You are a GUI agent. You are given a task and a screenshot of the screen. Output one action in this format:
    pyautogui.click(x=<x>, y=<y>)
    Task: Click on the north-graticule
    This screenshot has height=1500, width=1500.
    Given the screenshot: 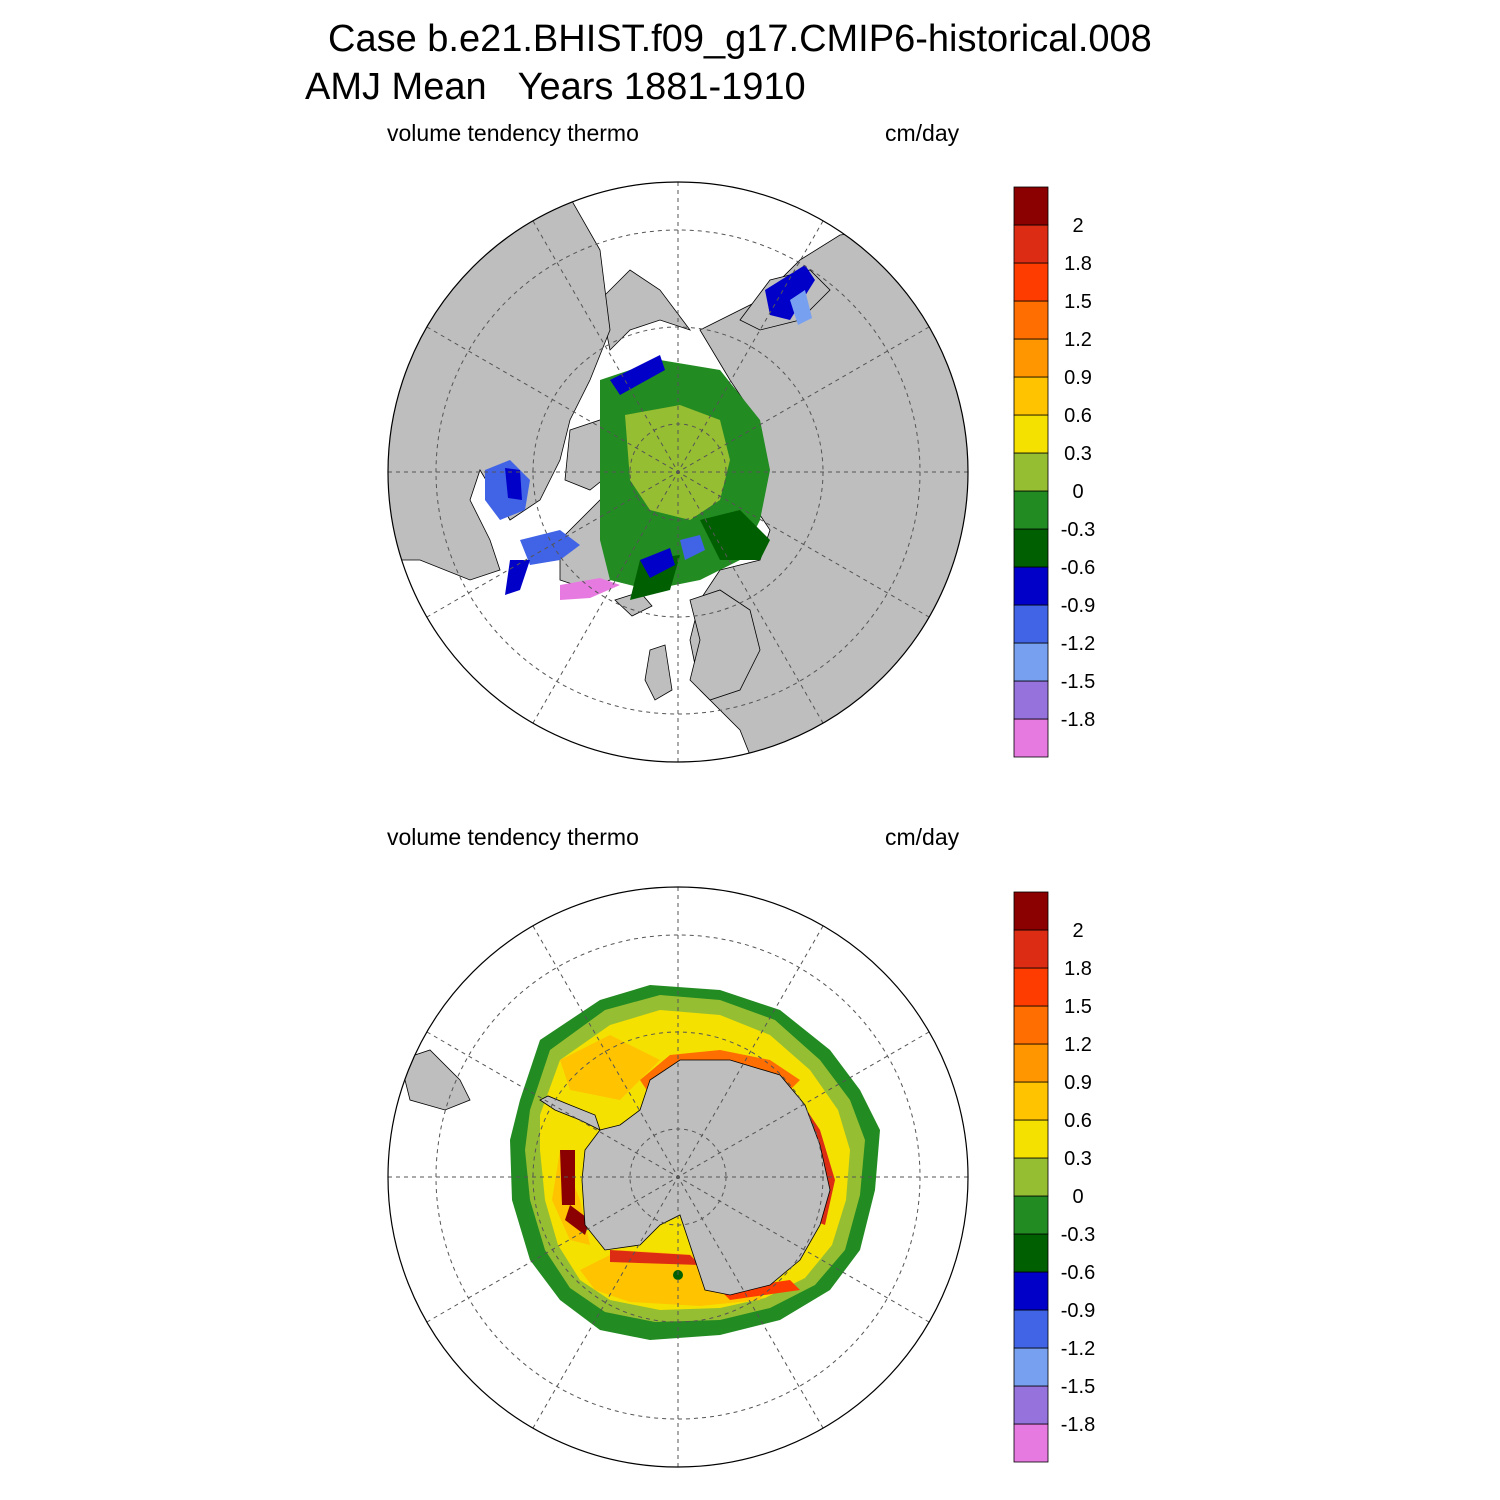 What is the action you would take?
    pyautogui.click(x=678, y=472)
    